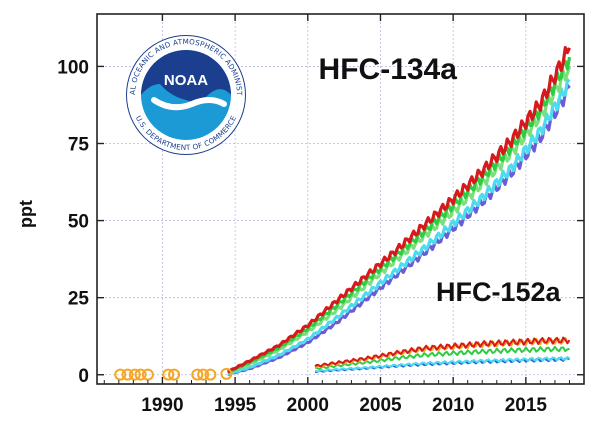 The width and height of the screenshot is (600, 421). What do you see at coordinates (308, 405) in the screenshot?
I see `x-tick-label: 2000` at bounding box center [308, 405].